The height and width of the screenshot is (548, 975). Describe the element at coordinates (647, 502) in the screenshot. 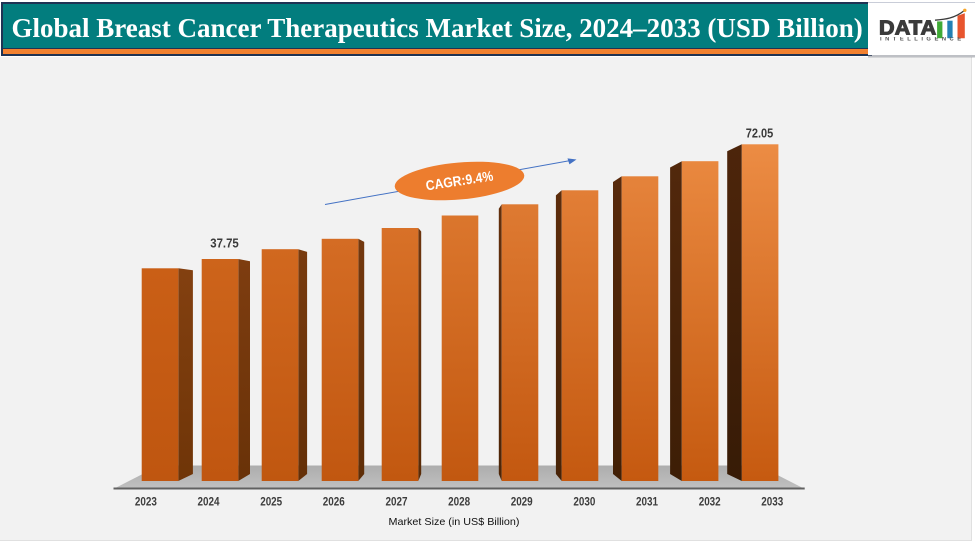

I see `svg-text: 2031` at that location.